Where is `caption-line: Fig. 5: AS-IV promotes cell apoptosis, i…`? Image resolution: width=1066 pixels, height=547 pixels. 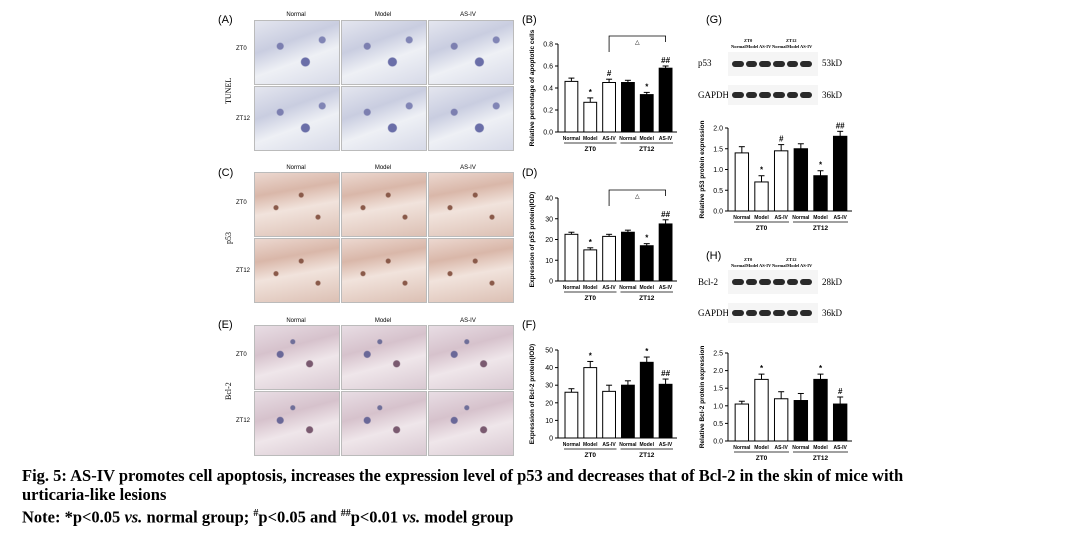
caption-line: Fig. 5: AS-IV promotes cell apoptosis, i… is located at coordinates (463, 475).